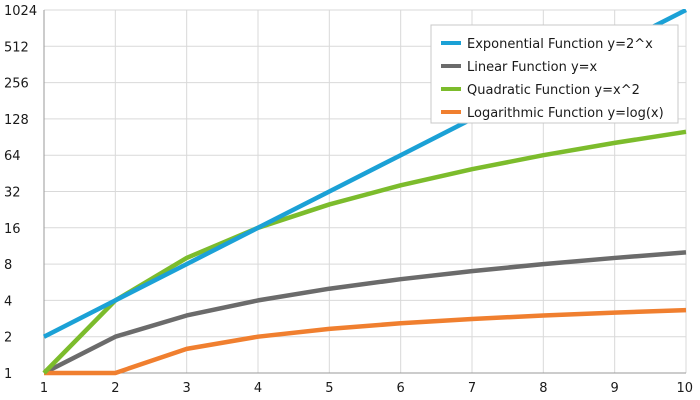 This screenshot has width=700, height=400. Describe the element at coordinates (16, 47) in the screenshot. I see `y-tick-label: 512` at that location.